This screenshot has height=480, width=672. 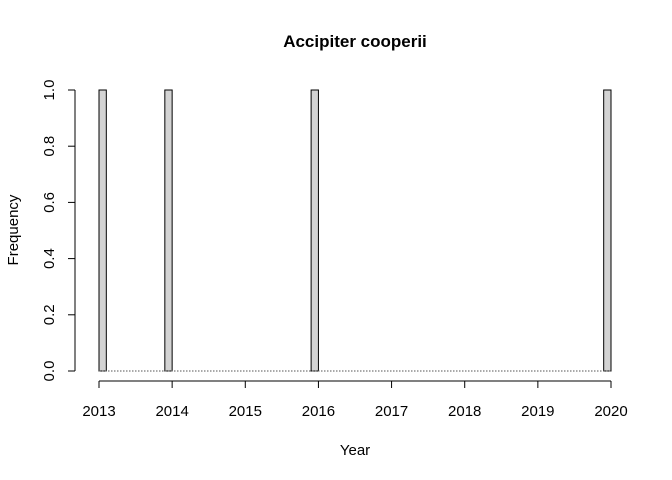 What do you see at coordinates (49, 90) in the screenshot?
I see `y-tick-label-5: 1.0` at bounding box center [49, 90].